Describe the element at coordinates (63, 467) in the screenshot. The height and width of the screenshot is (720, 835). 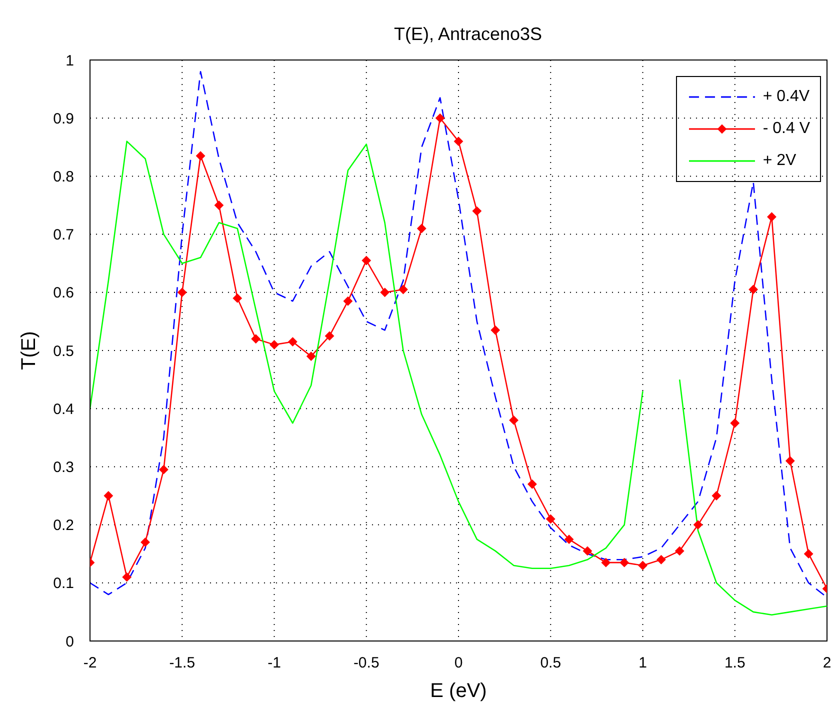
I see `y-tick-label: 0.3` at that location.